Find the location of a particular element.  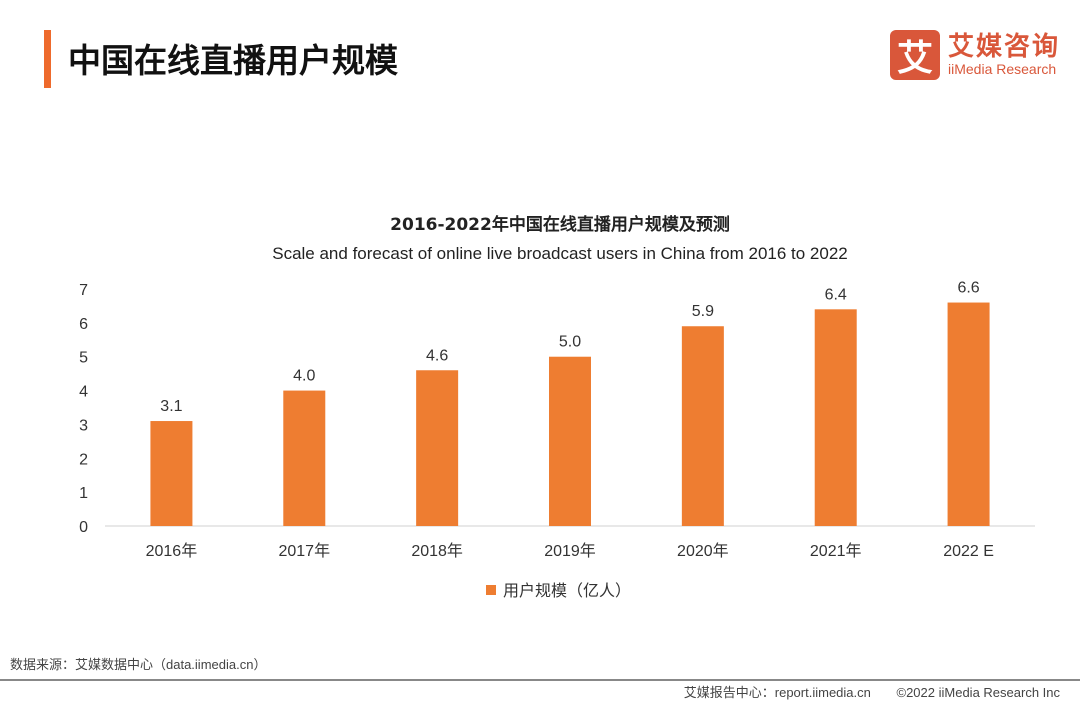

logo-en: iiMedia Research is located at coordinates (1002, 69).